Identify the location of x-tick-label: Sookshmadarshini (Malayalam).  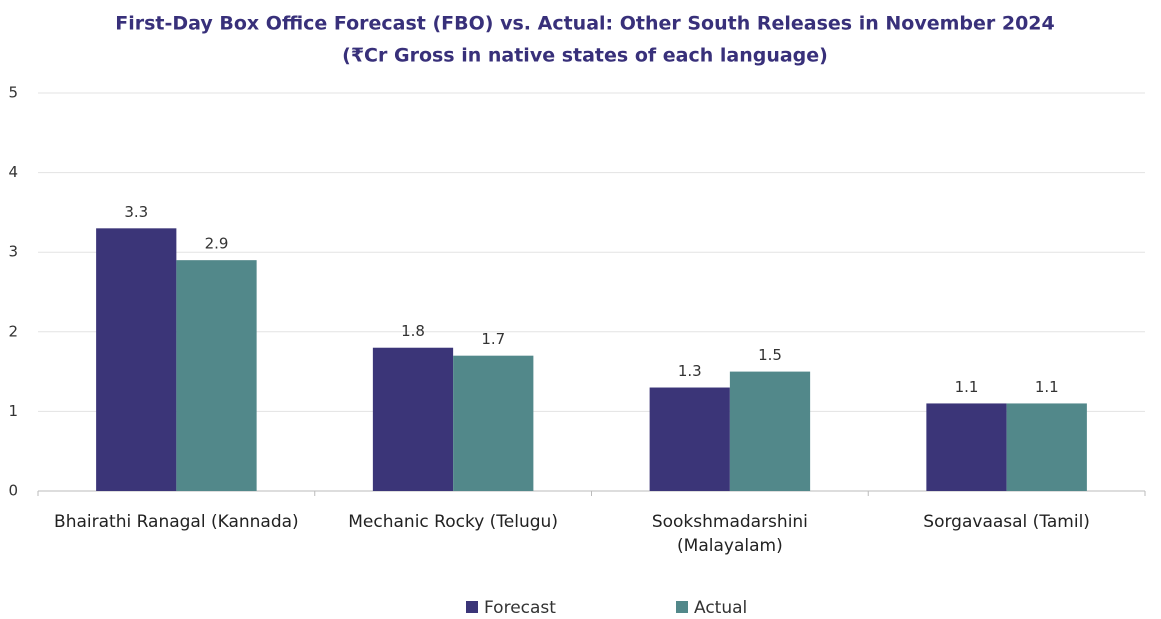
(729, 534).